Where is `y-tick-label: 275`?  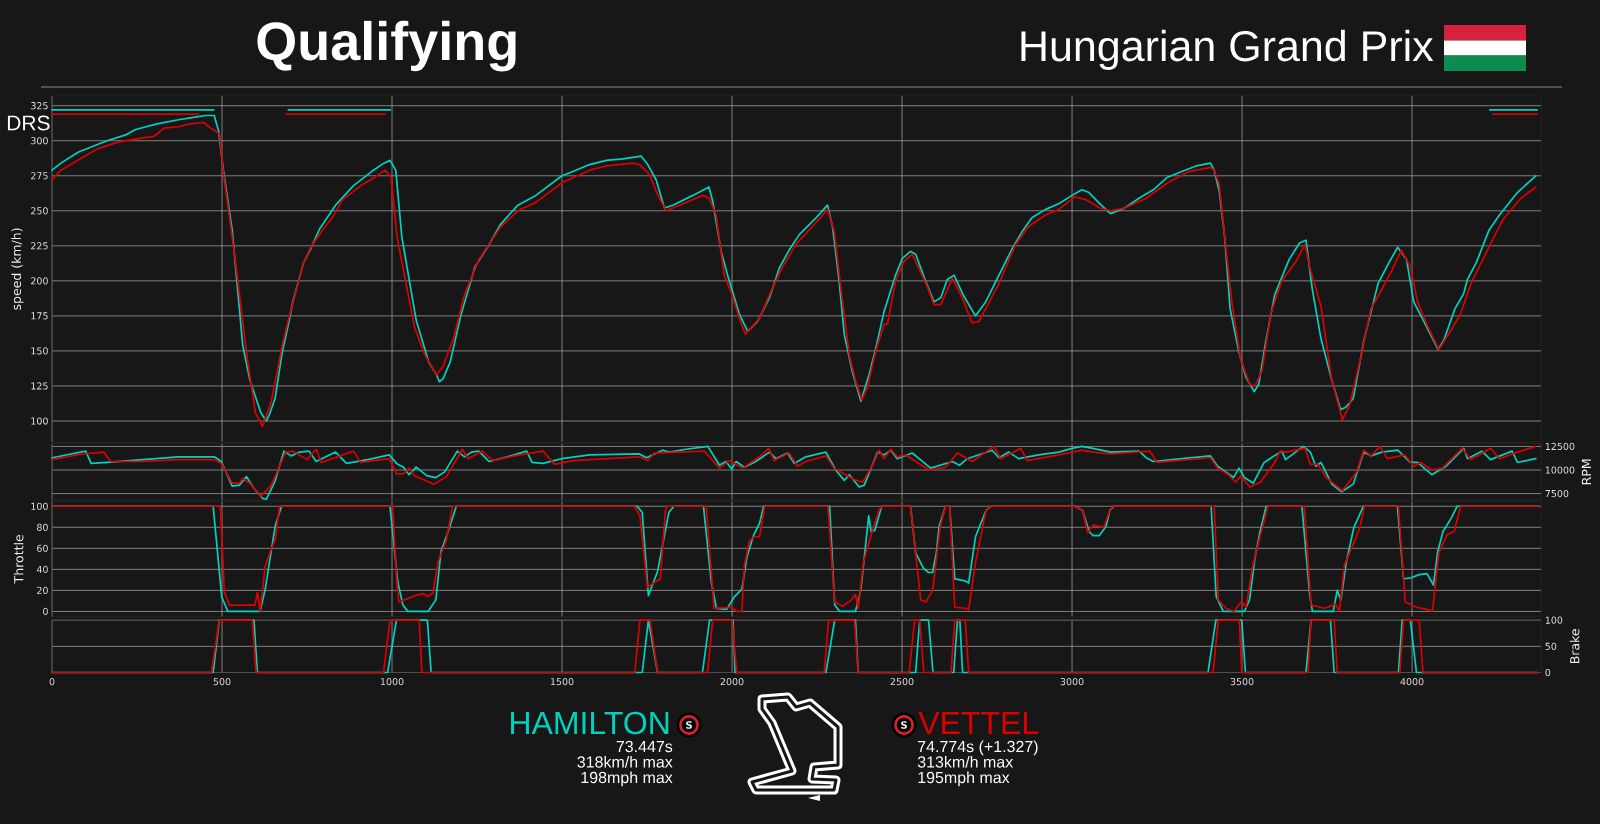
y-tick-label: 275 is located at coordinates (39, 176).